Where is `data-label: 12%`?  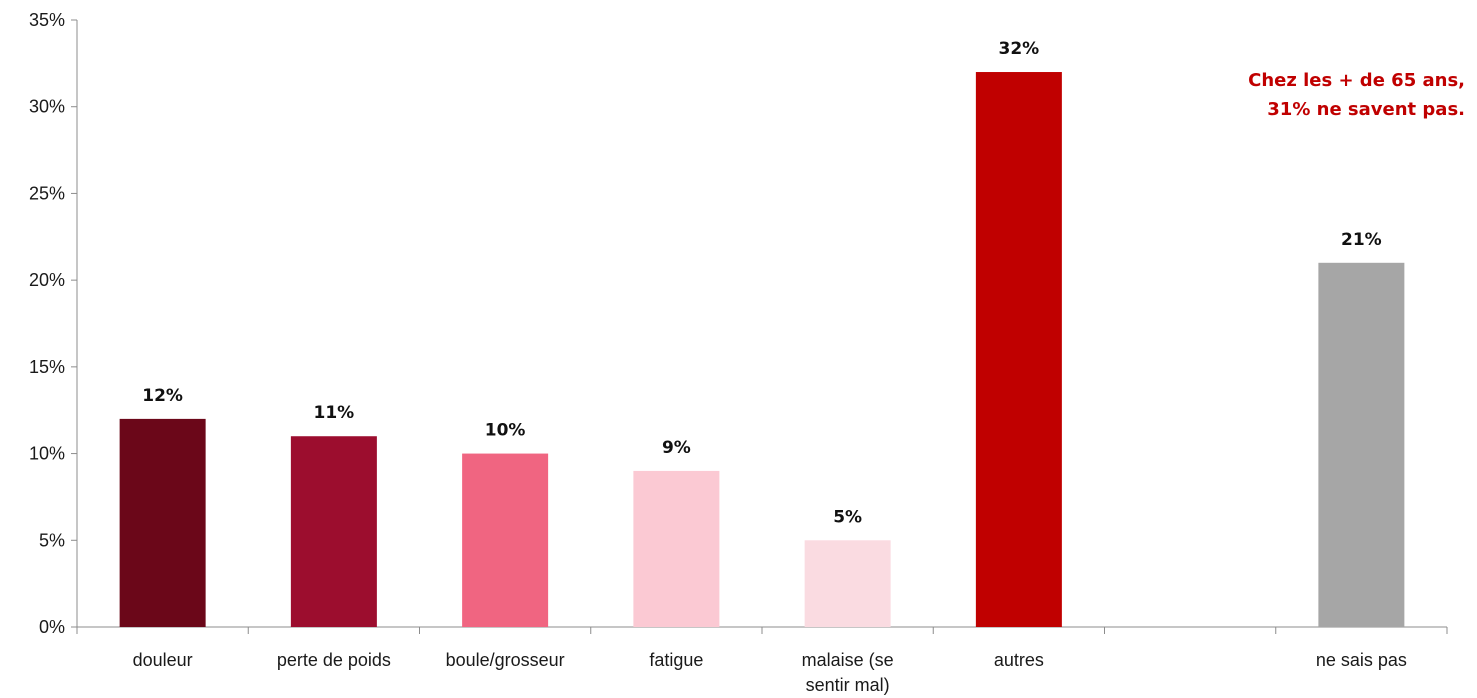
data-label: 12% is located at coordinates (162, 396).